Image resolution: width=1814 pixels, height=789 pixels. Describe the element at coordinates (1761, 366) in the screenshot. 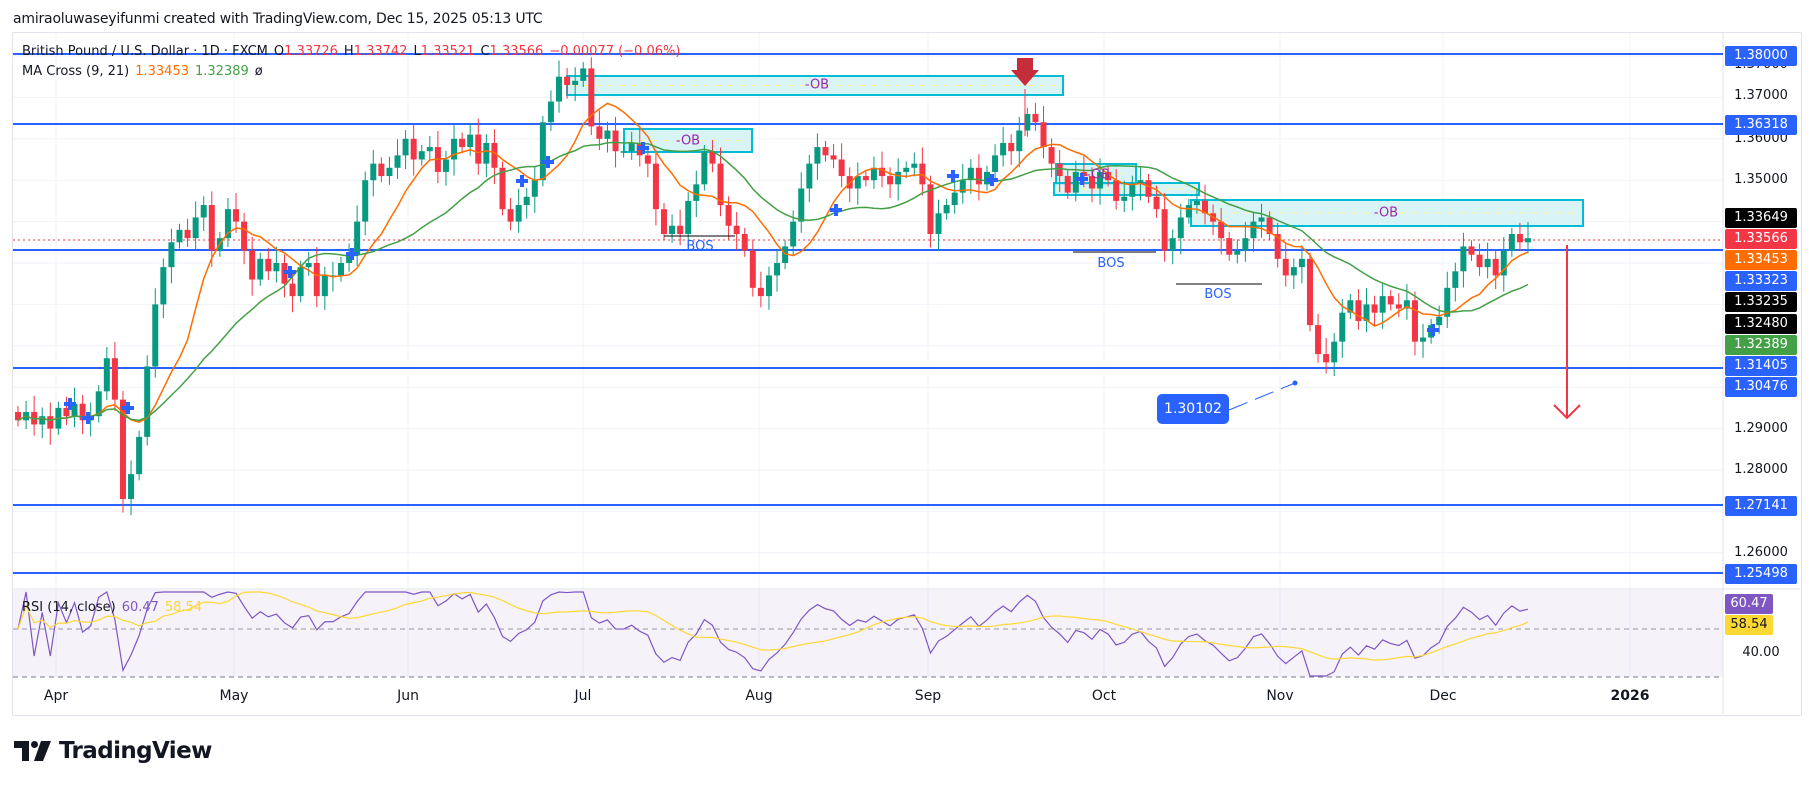

I see `level-tag-131405: 1.31405` at that location.